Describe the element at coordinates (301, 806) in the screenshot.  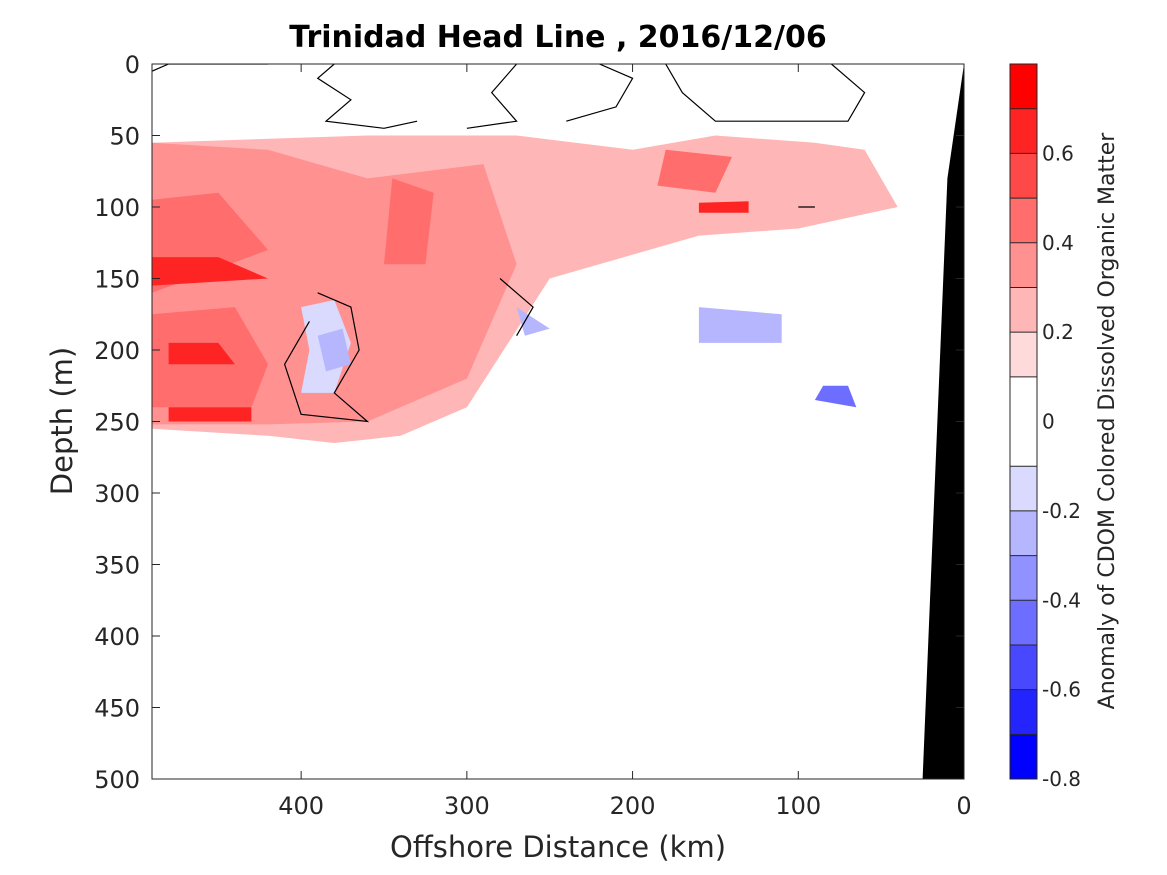
I see `x-tick-label: 400` at that location.